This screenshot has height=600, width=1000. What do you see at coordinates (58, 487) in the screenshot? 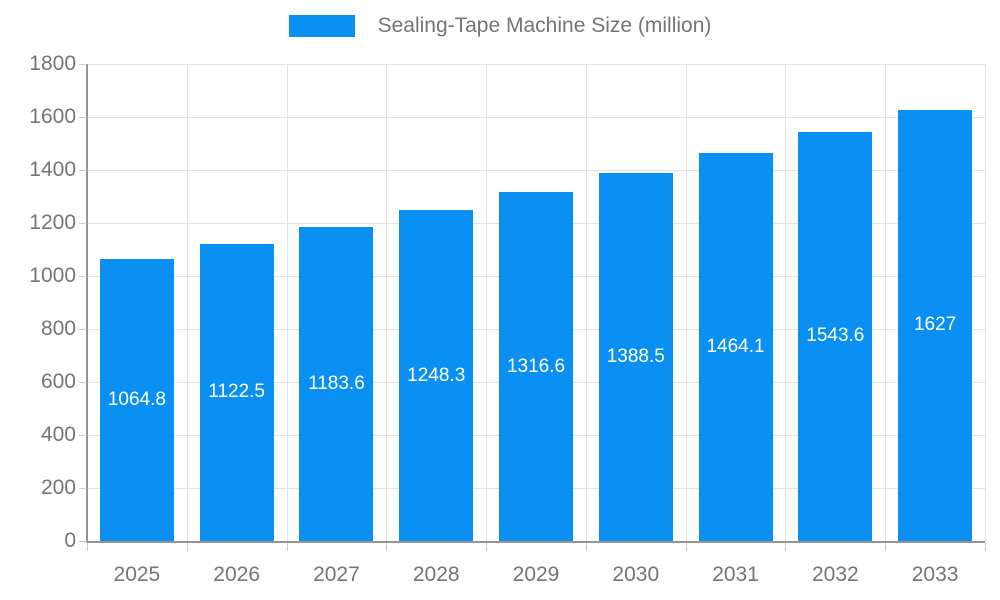
I see `y-tick-label-200: 200` at bounding box center [58, 487].